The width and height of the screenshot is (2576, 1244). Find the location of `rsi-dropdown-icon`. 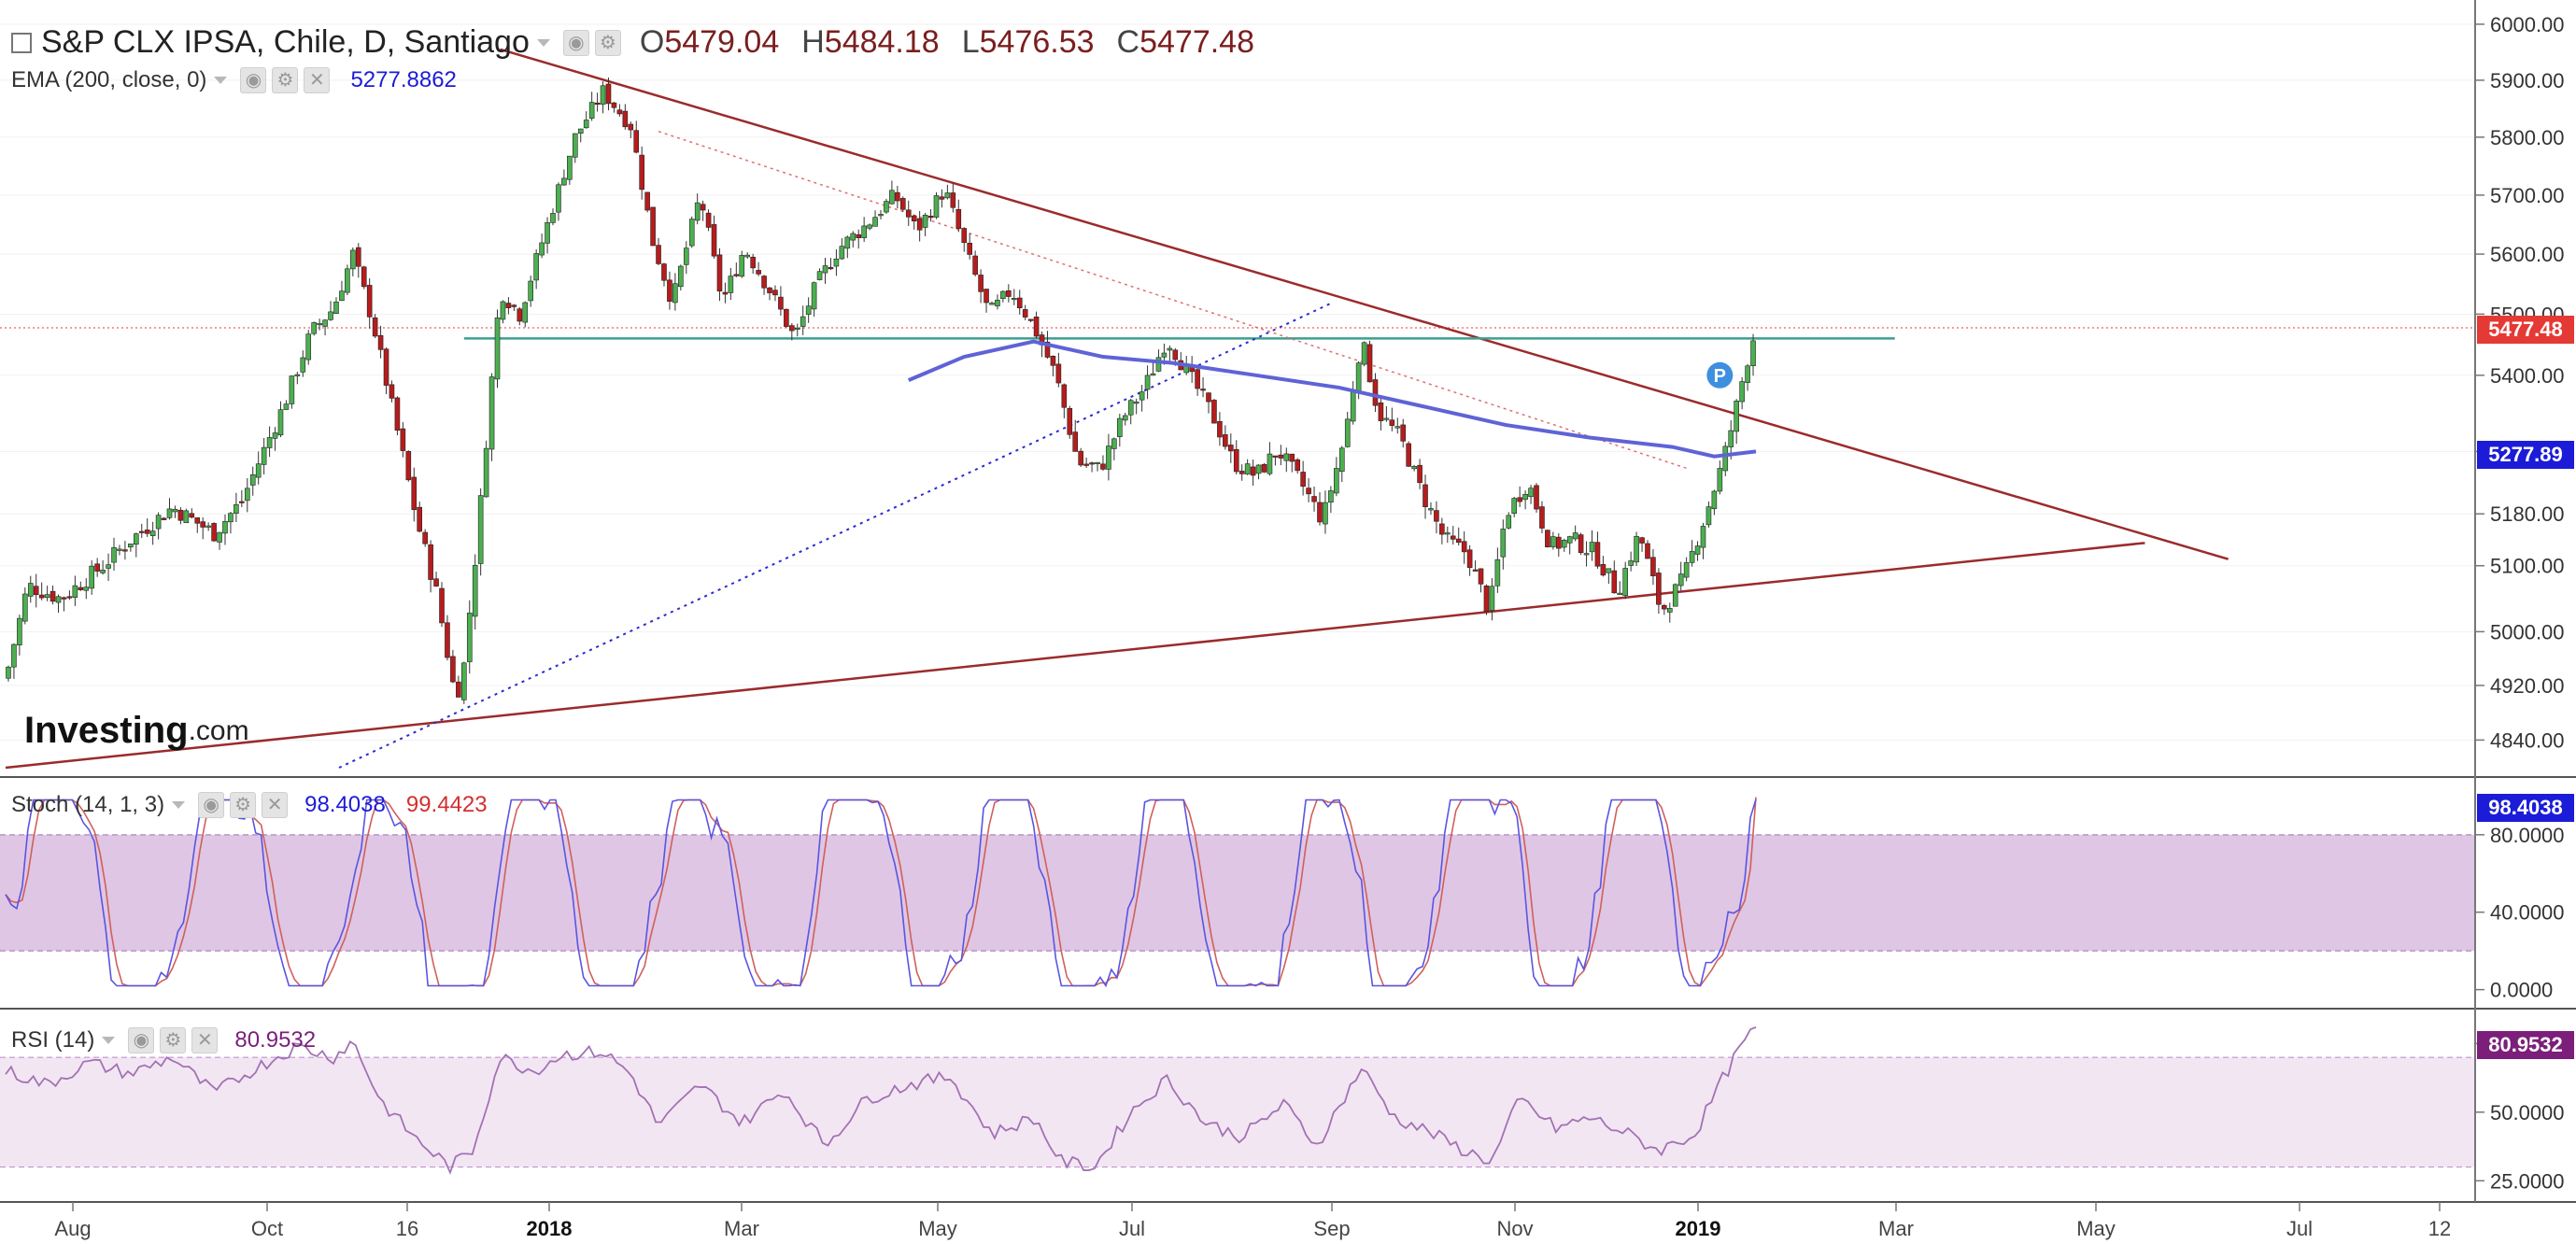

rsi-dropdown-icon is located at coordinates (109, 1041).